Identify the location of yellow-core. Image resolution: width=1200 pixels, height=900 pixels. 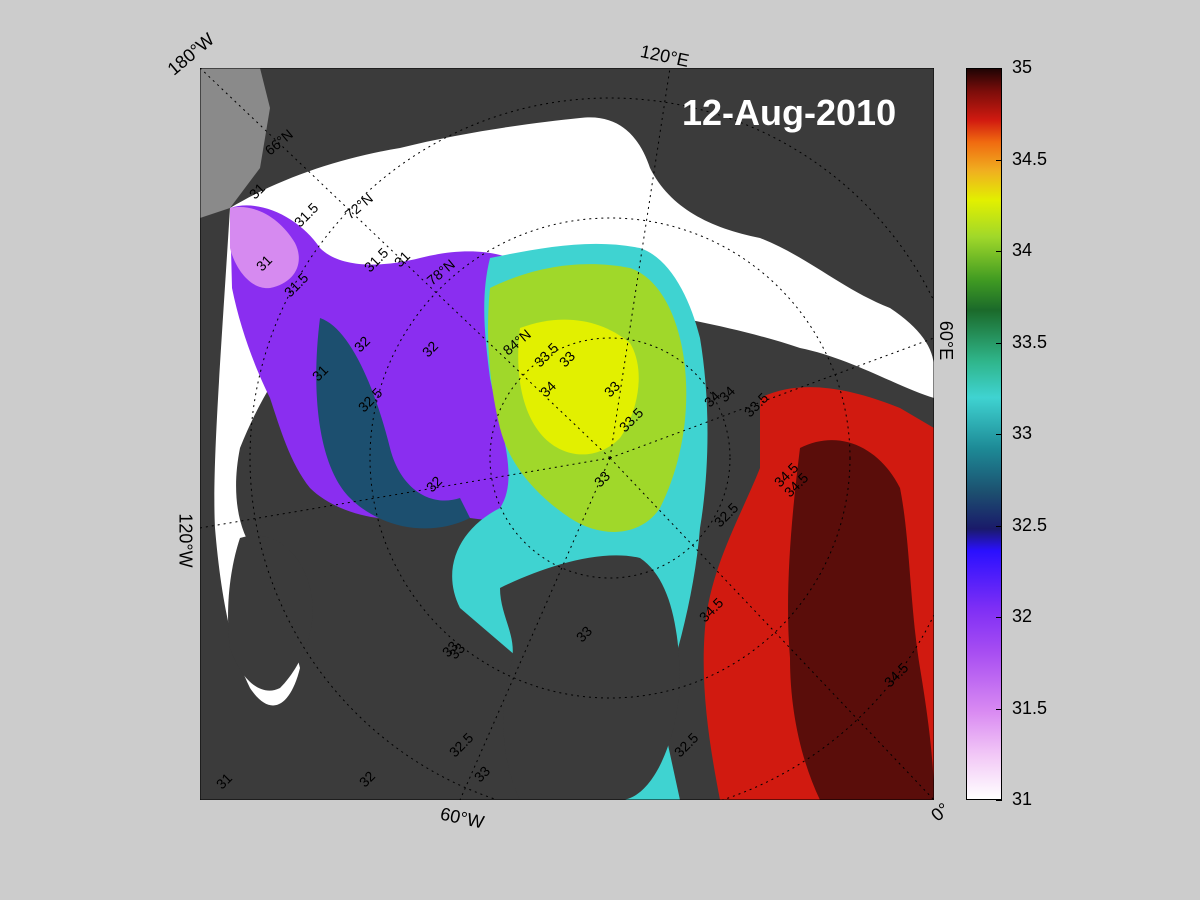
(578, 387).